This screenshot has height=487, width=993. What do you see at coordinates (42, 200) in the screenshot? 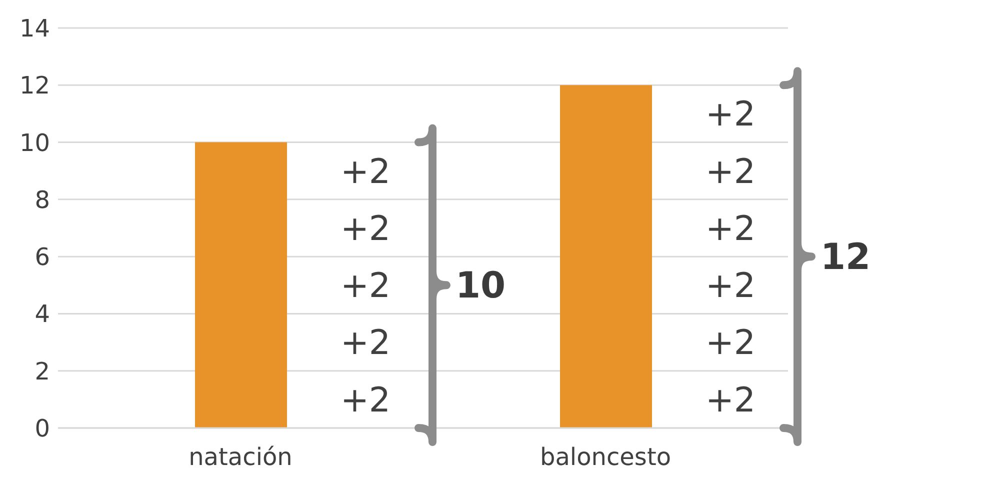
I see `y-tick-label: 8` at bounding box center [42, 200].